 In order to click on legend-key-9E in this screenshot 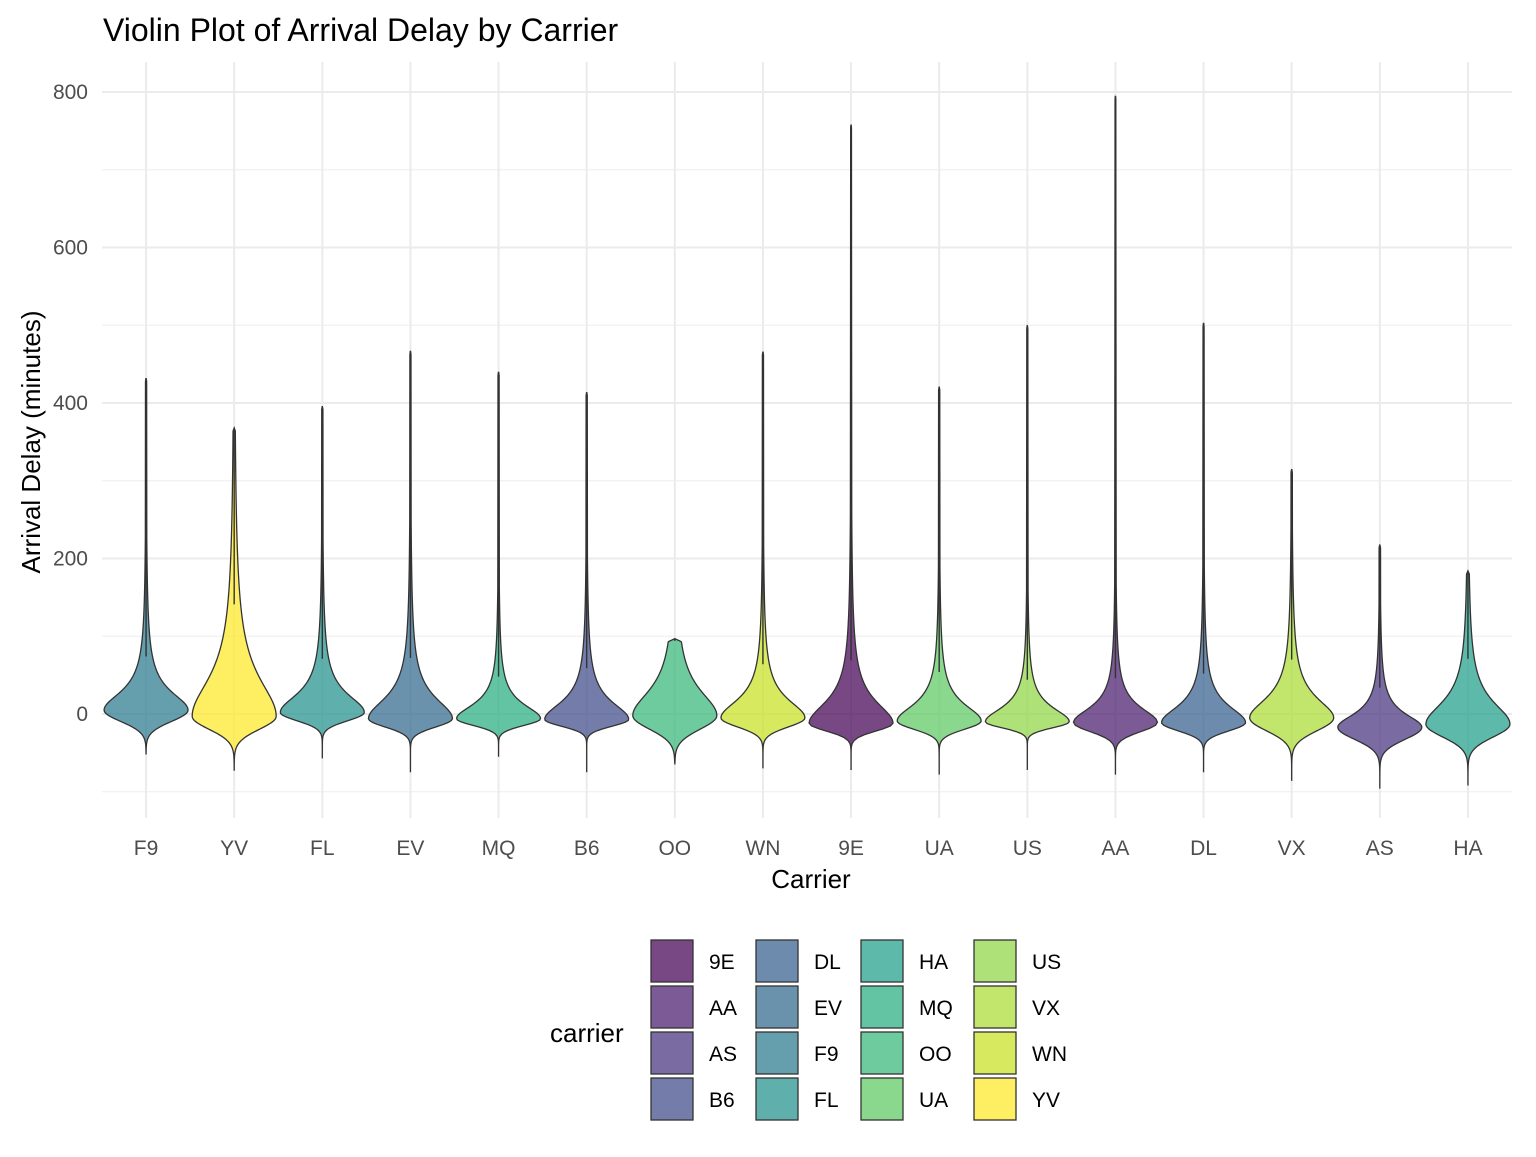, I will do `click(672, 961)`.